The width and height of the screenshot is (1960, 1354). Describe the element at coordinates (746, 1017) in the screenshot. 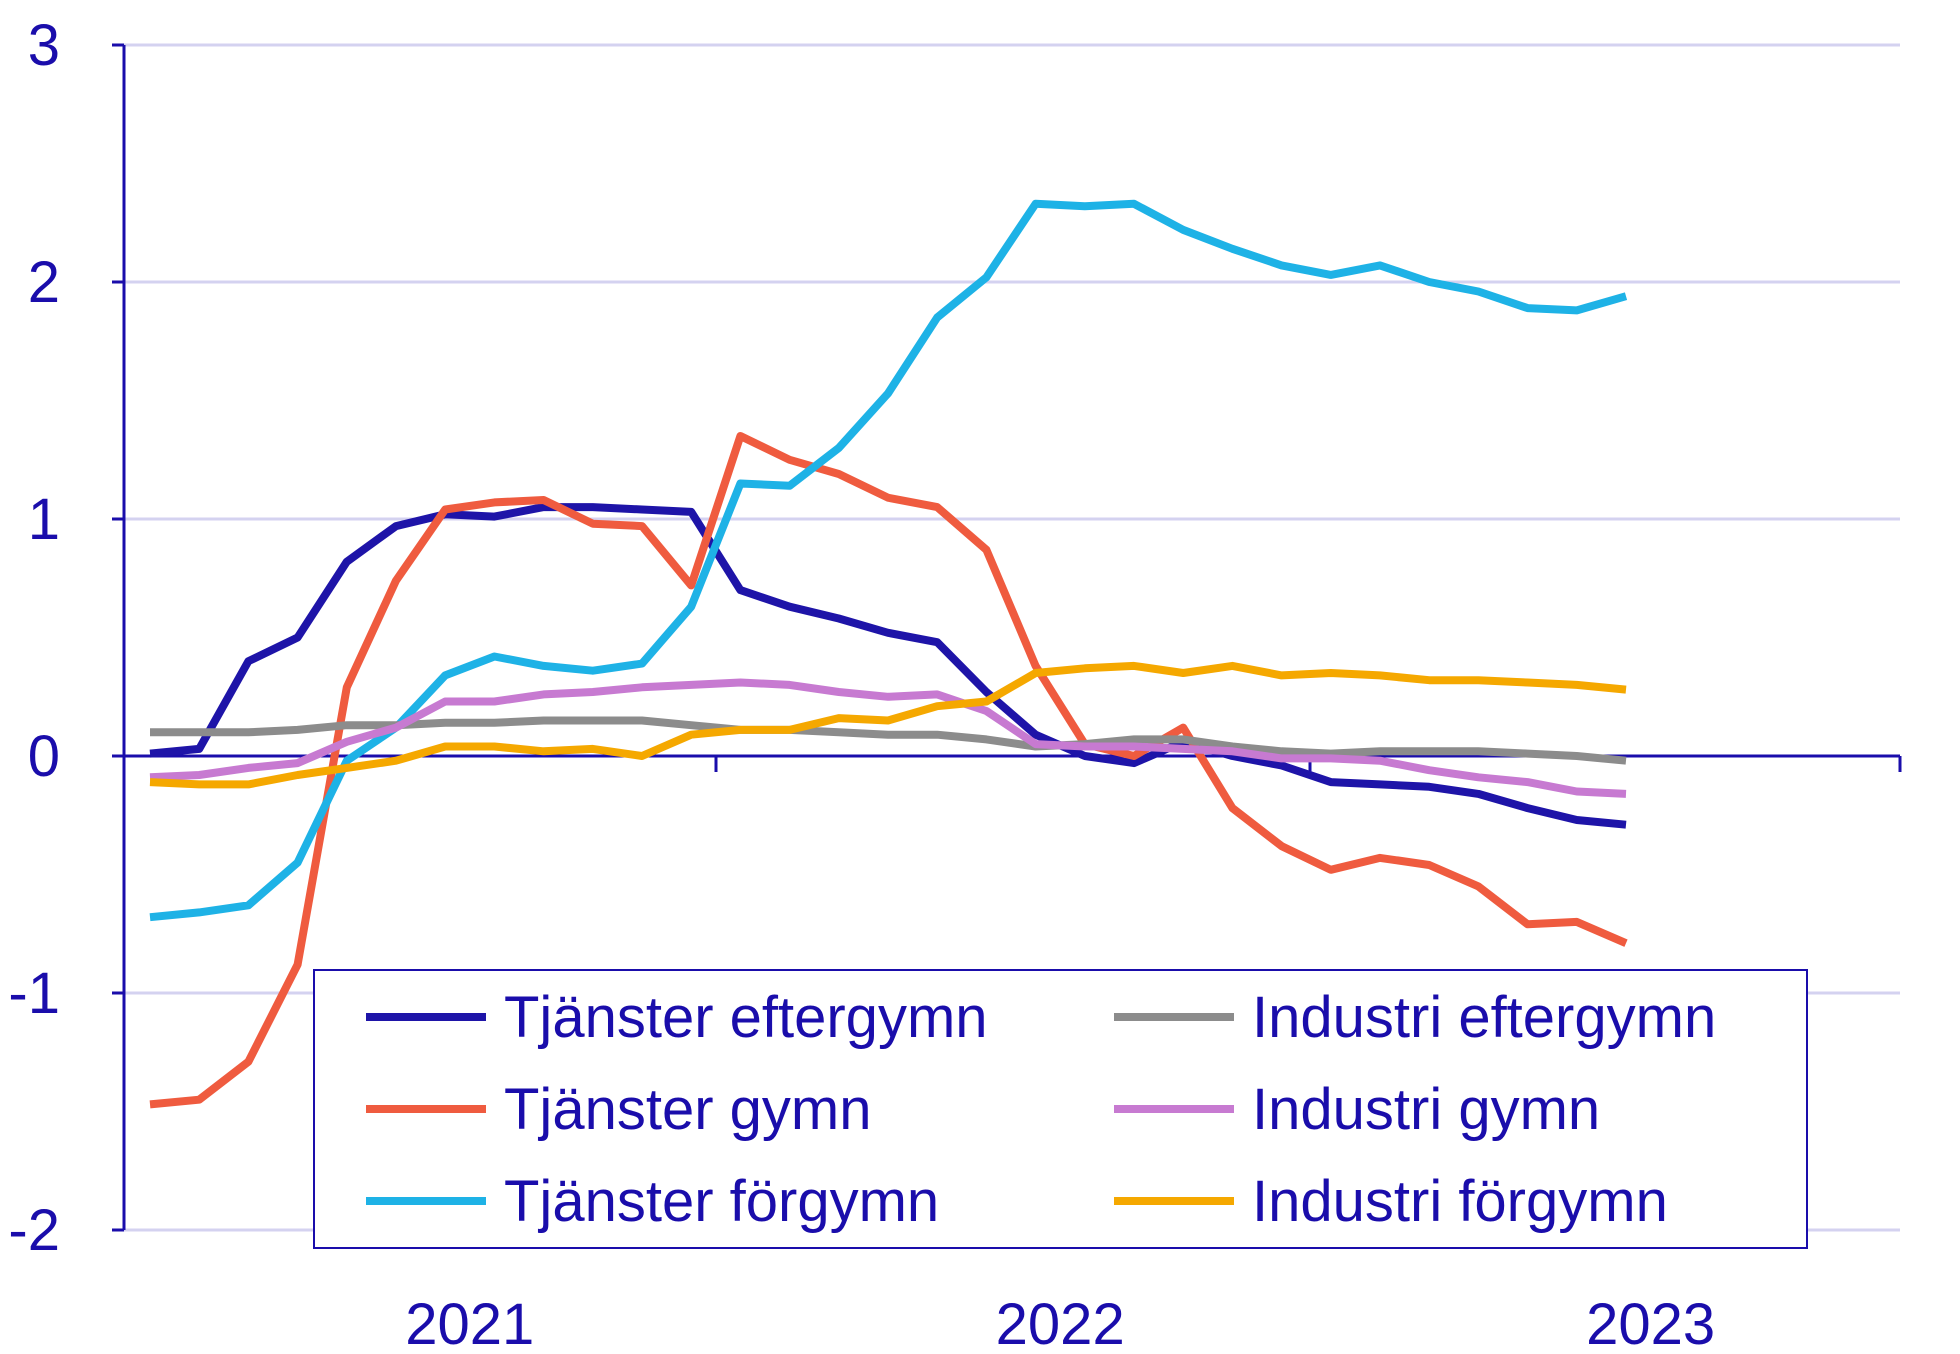

I see `legend-label: Tjänster eftergymn` at that location.